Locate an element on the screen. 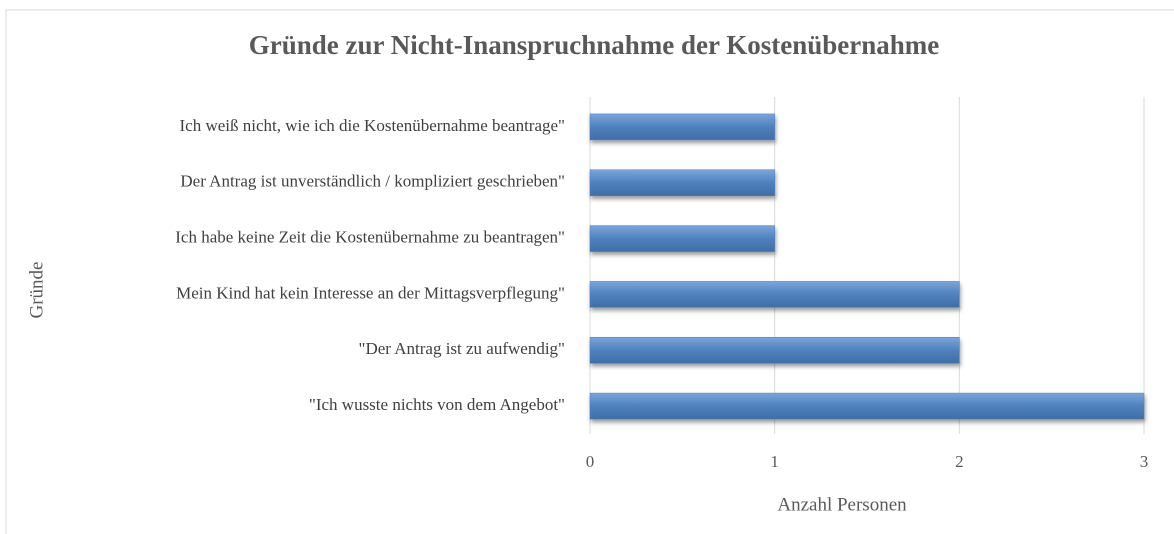  x-tick-label: 0 is located at coordinates (590, 461).